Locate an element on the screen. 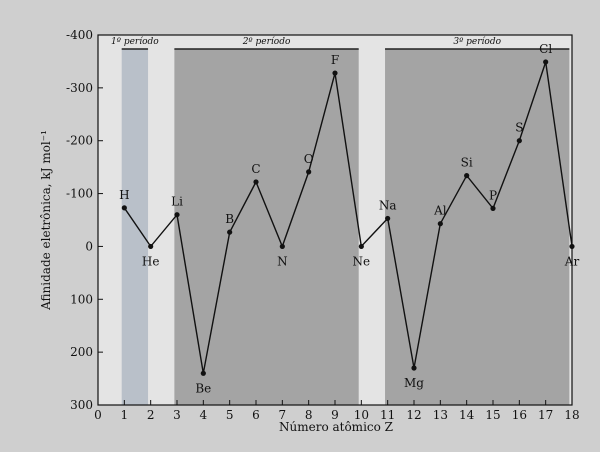 The image size is (600, 452). x-tick-label: 2 is located at coordinates (151, 415).